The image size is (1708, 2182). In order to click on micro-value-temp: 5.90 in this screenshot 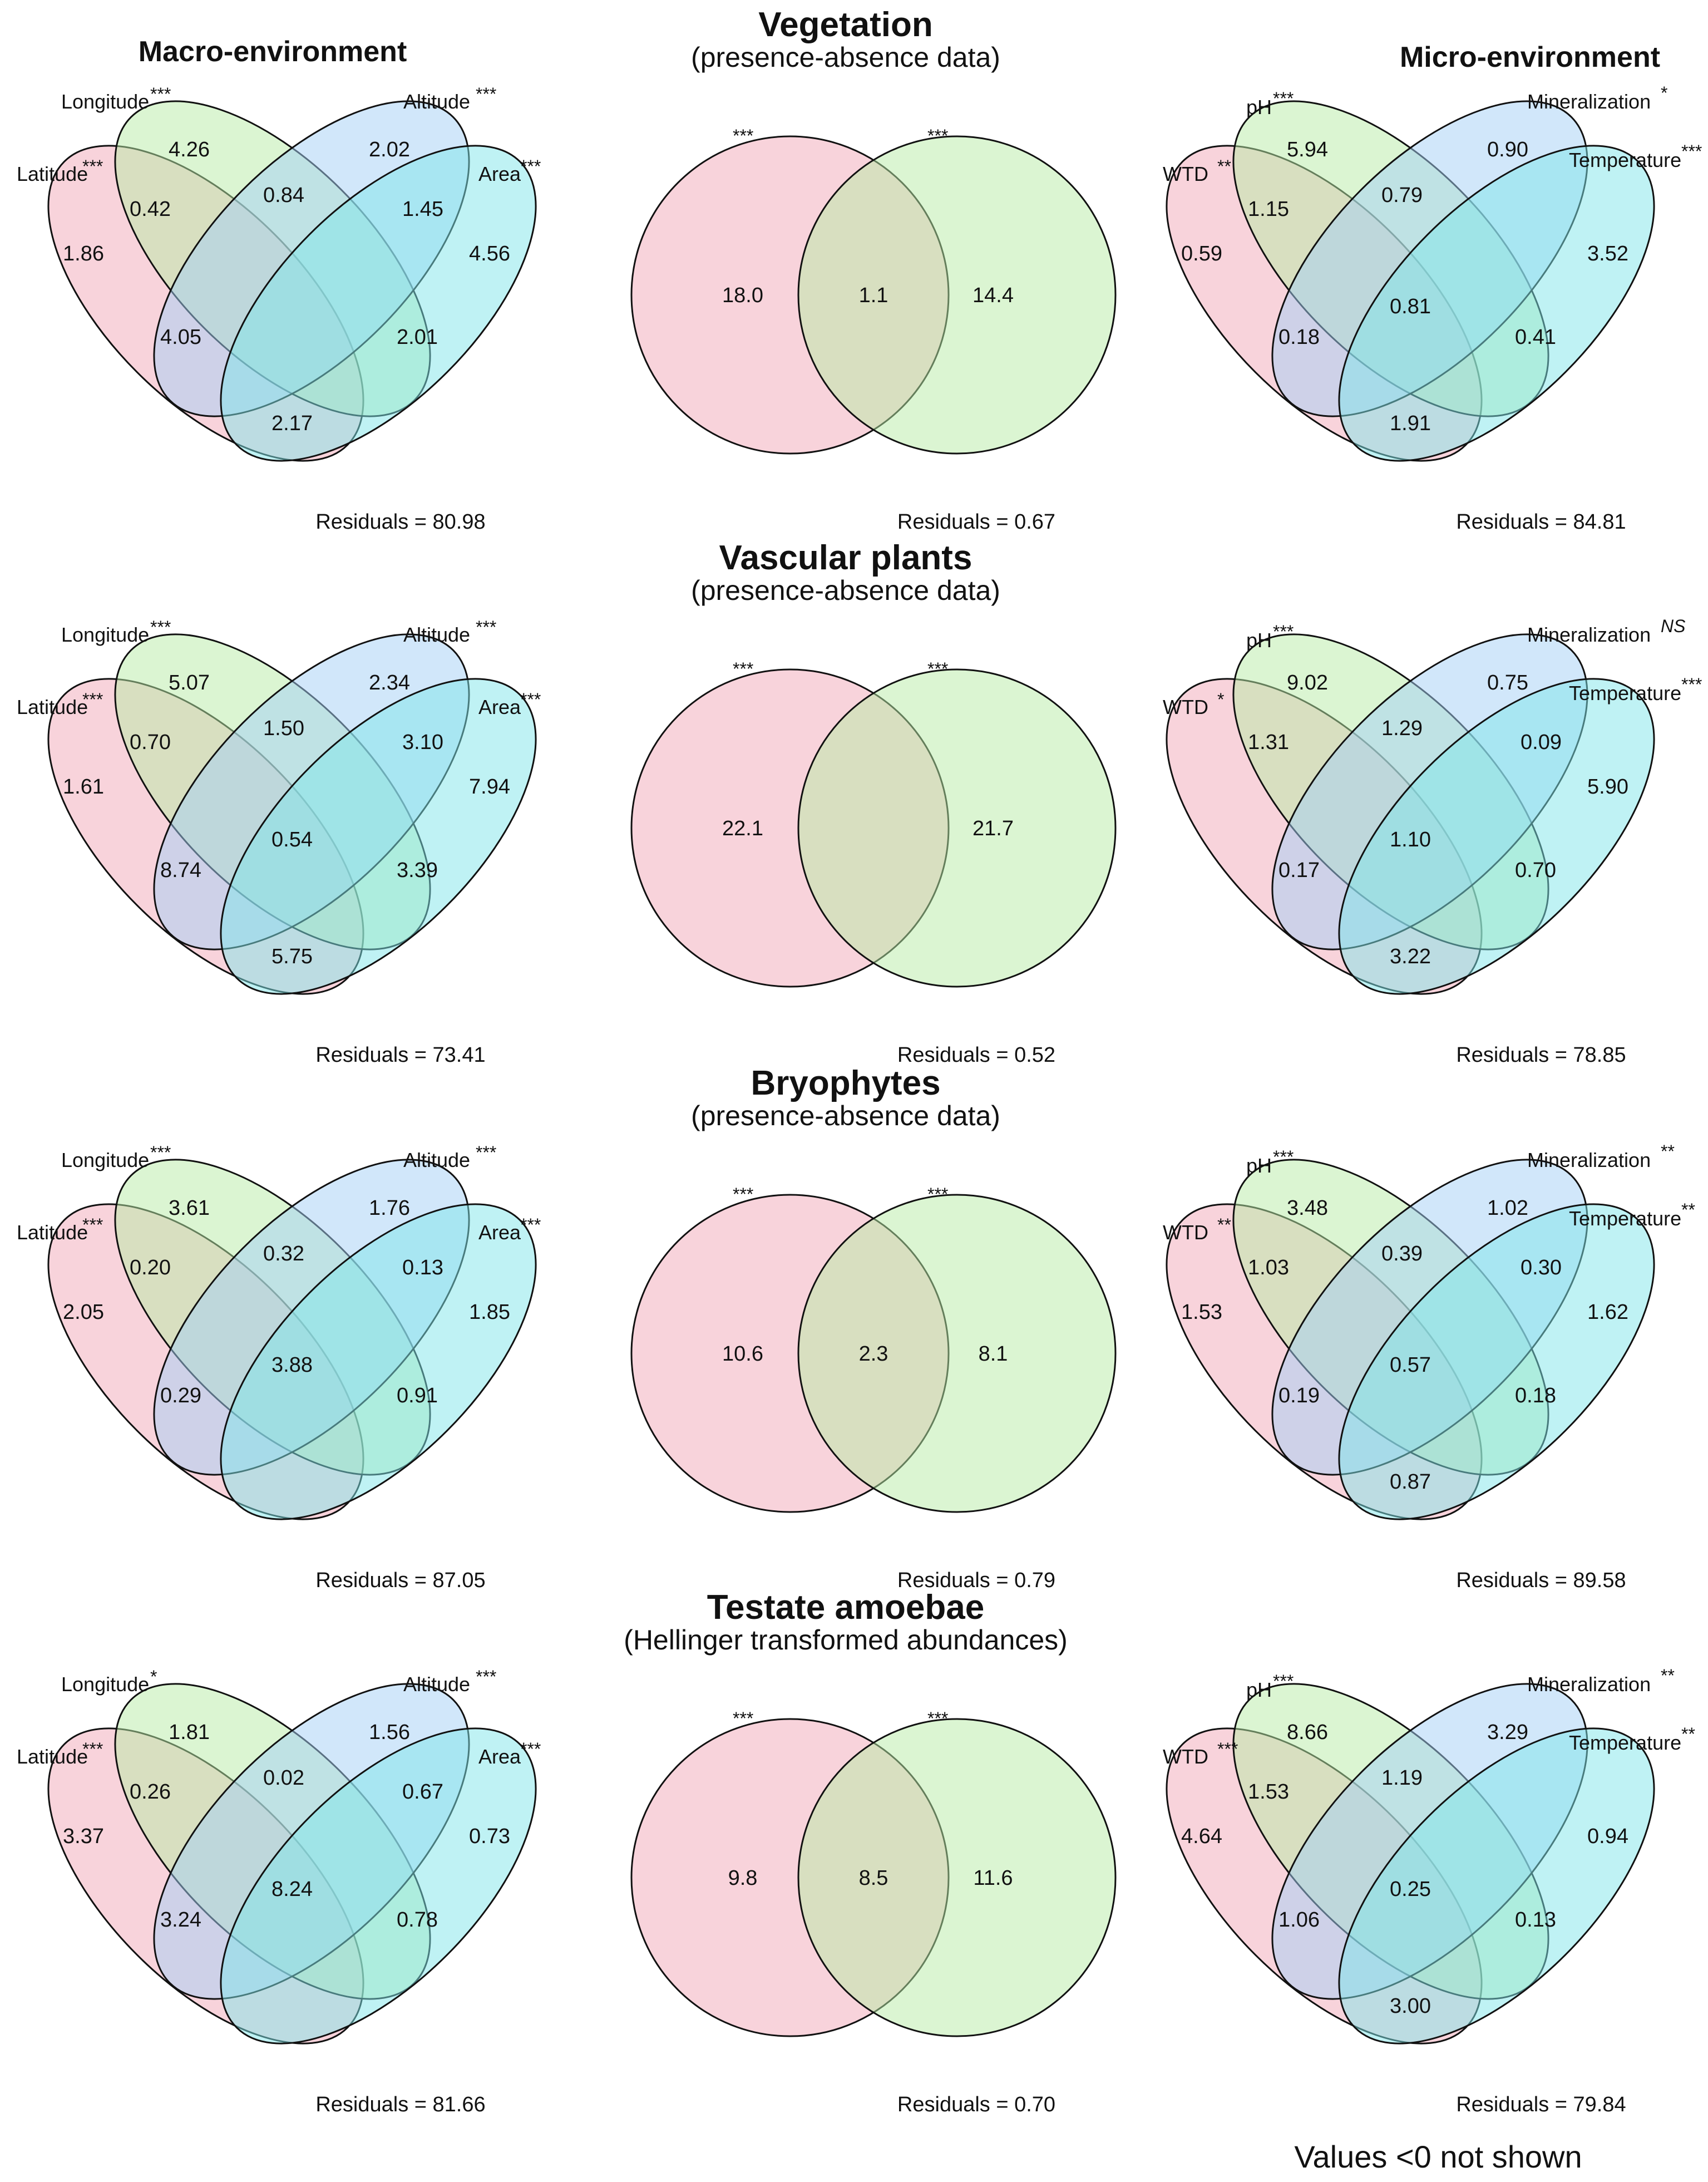, I will do `click(1607, 787)`.